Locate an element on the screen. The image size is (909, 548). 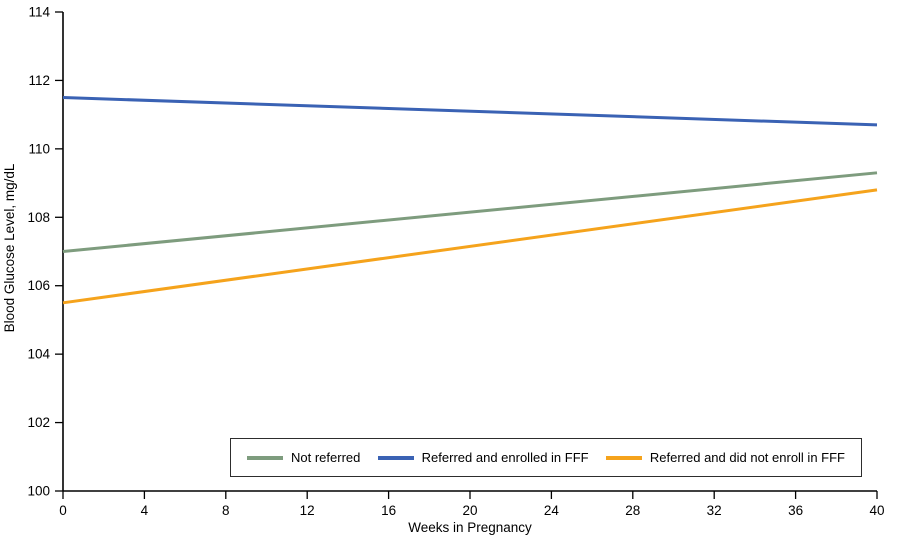
y-tick-label: 106 is located at coordinates (38, 285).